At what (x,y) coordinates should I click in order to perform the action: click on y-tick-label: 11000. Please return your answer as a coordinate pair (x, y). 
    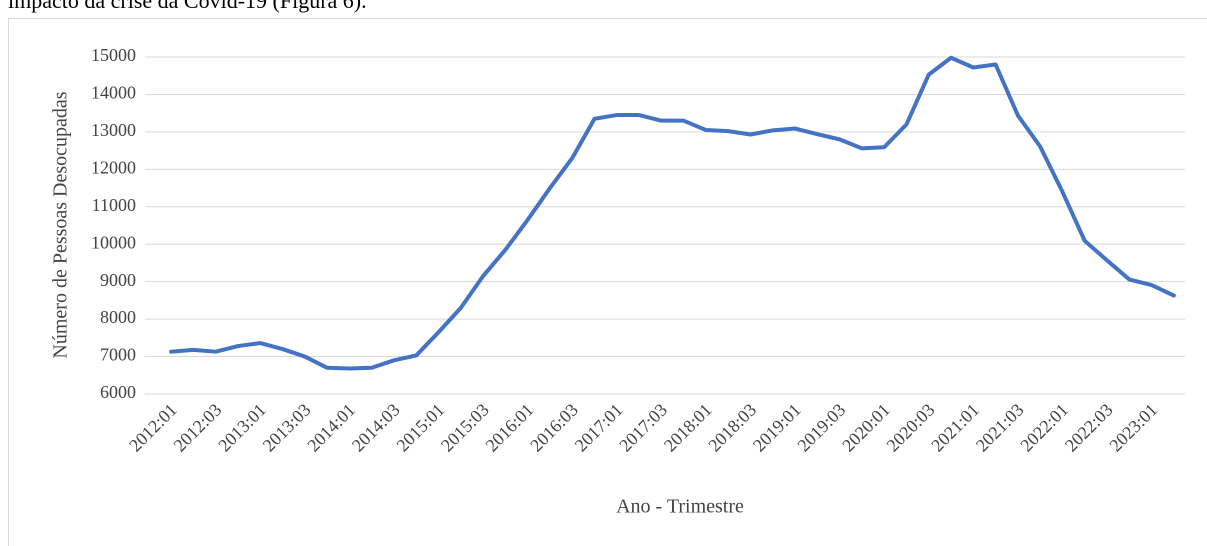
    Looking at the image, I should click on (114, 205).